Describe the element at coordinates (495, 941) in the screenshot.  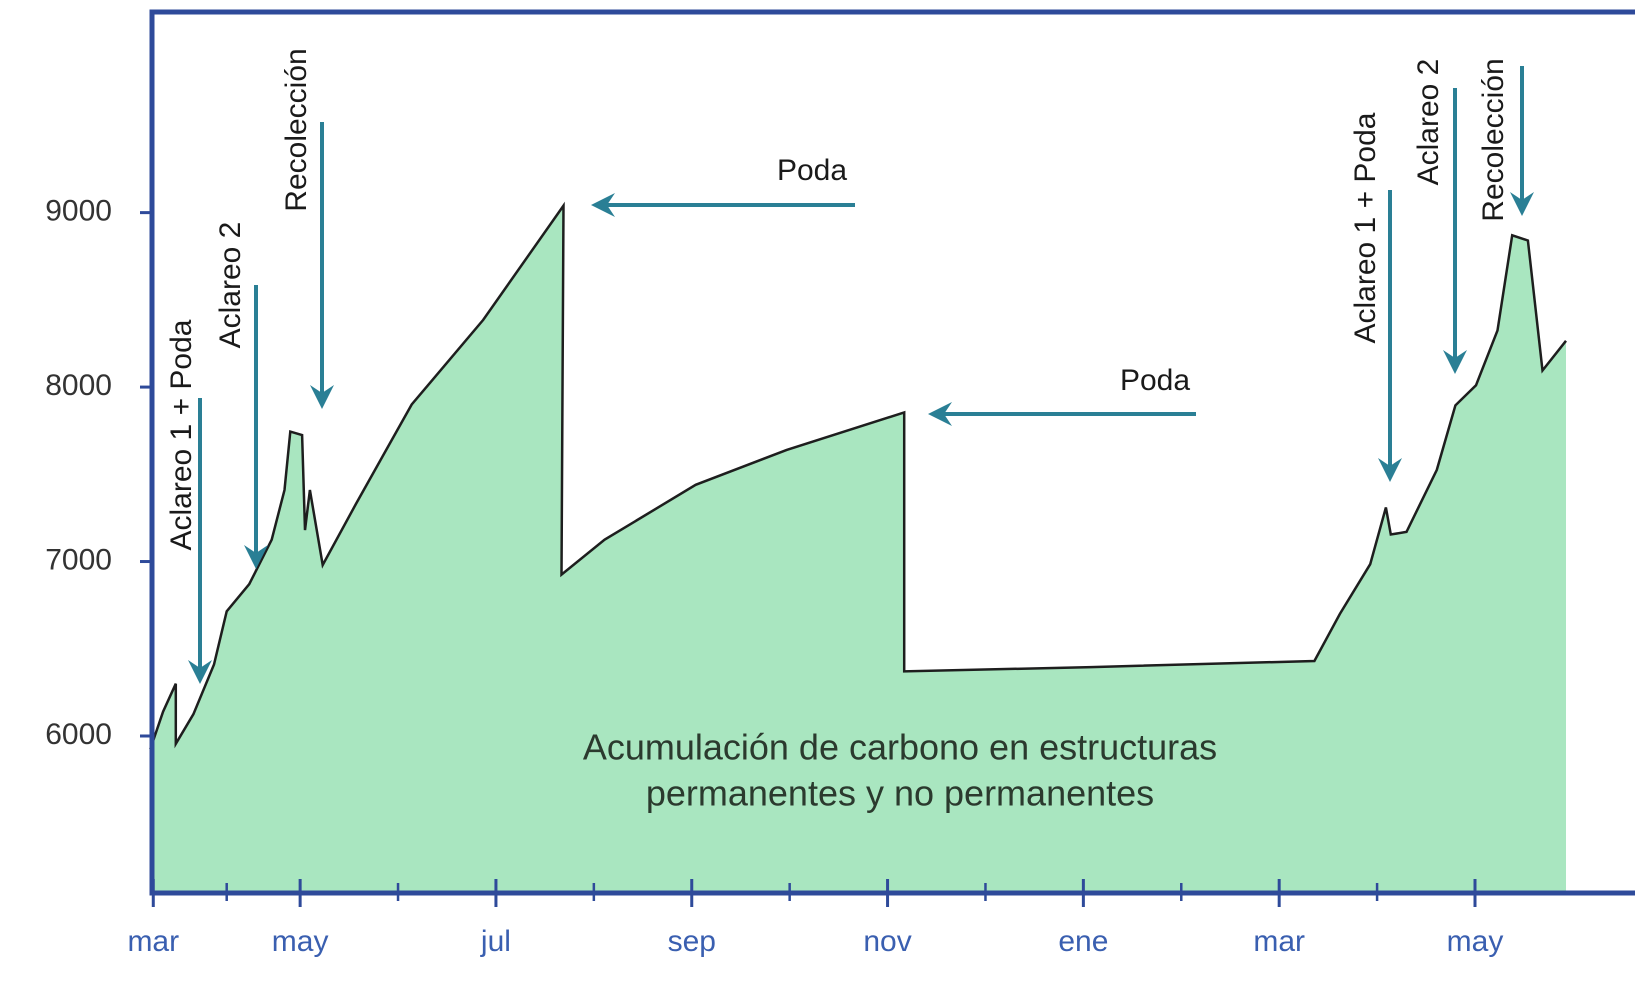
I see `x-tick-label: jul` at that location.